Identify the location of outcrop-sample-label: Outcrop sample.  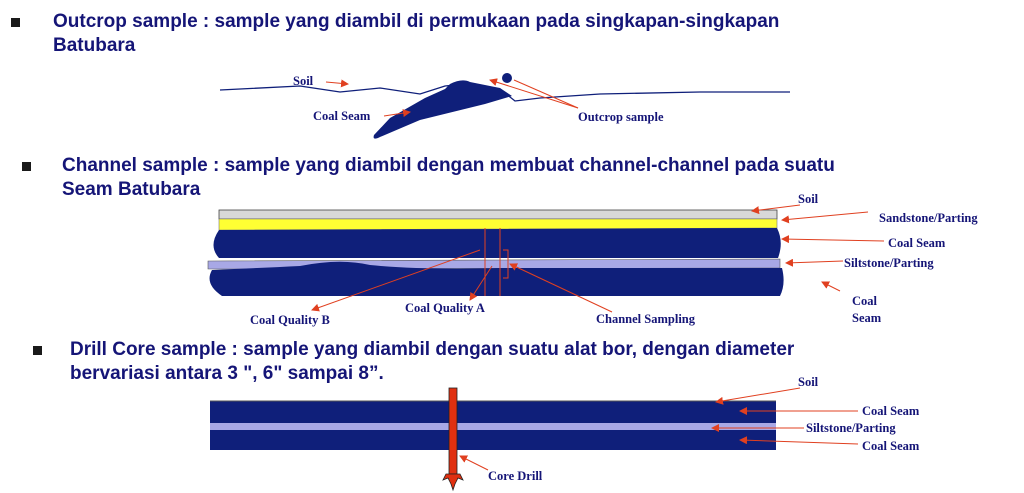
(621, 117).